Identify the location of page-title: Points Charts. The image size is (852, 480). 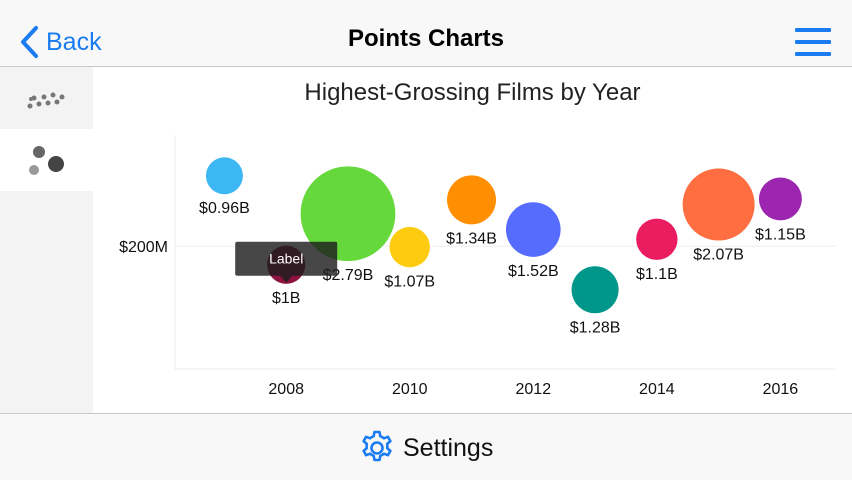
(426, 38).